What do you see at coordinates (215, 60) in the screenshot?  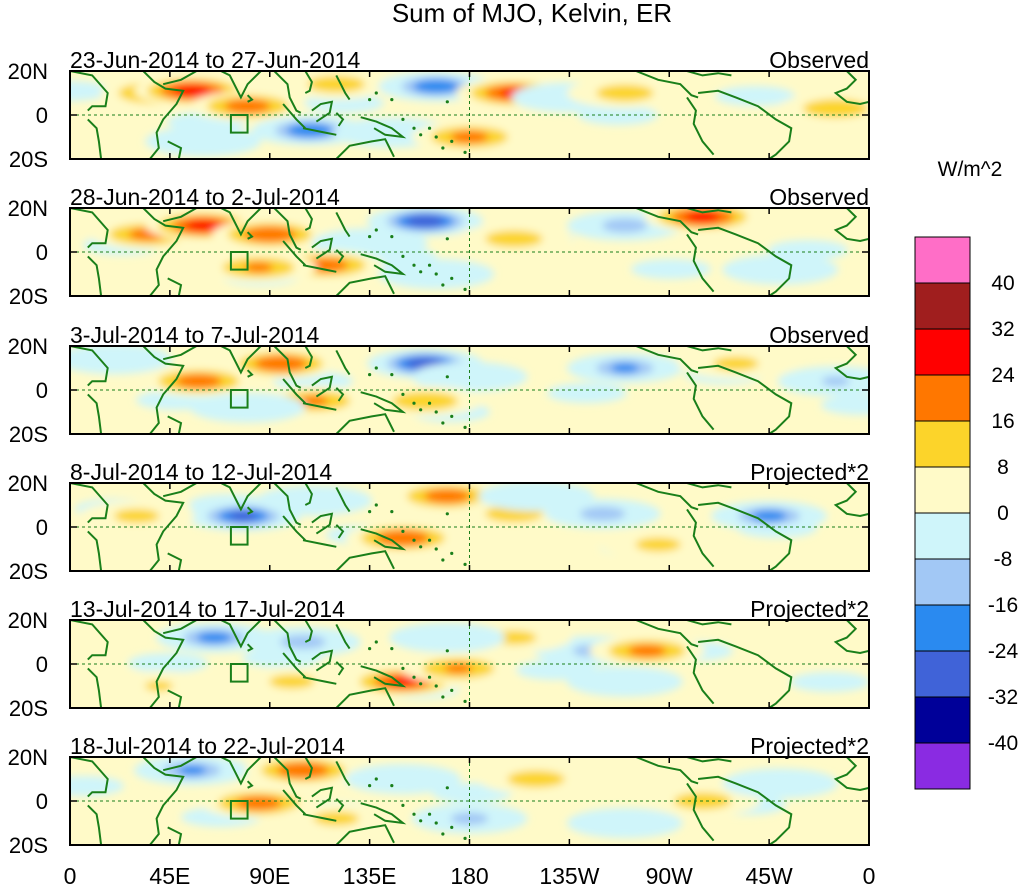 I see `panel-period: 23-Jun-2014 to 27-Jun-2014` at bounding box center [215, 60].